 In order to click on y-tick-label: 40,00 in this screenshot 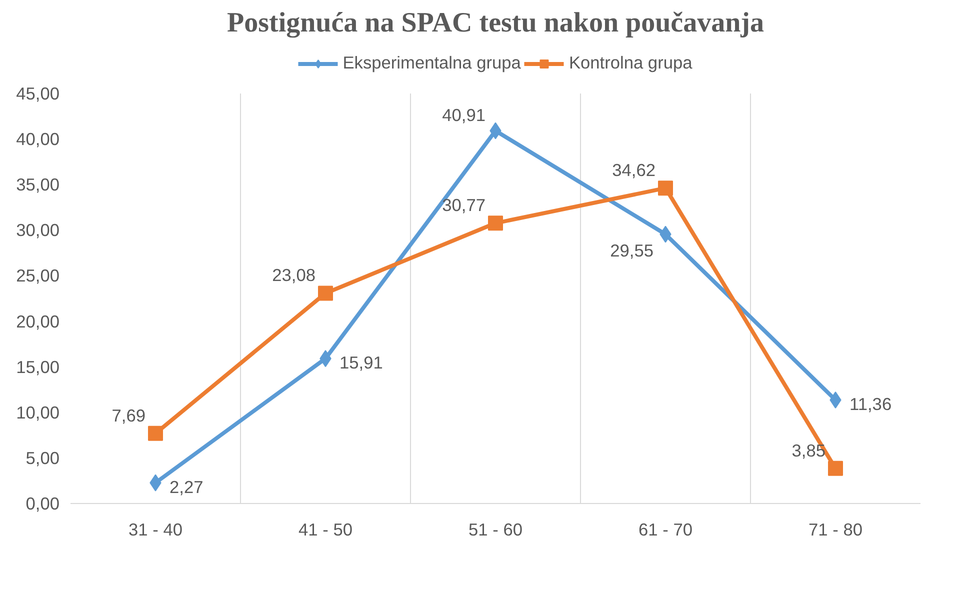, I will do `click(38, 139)`.